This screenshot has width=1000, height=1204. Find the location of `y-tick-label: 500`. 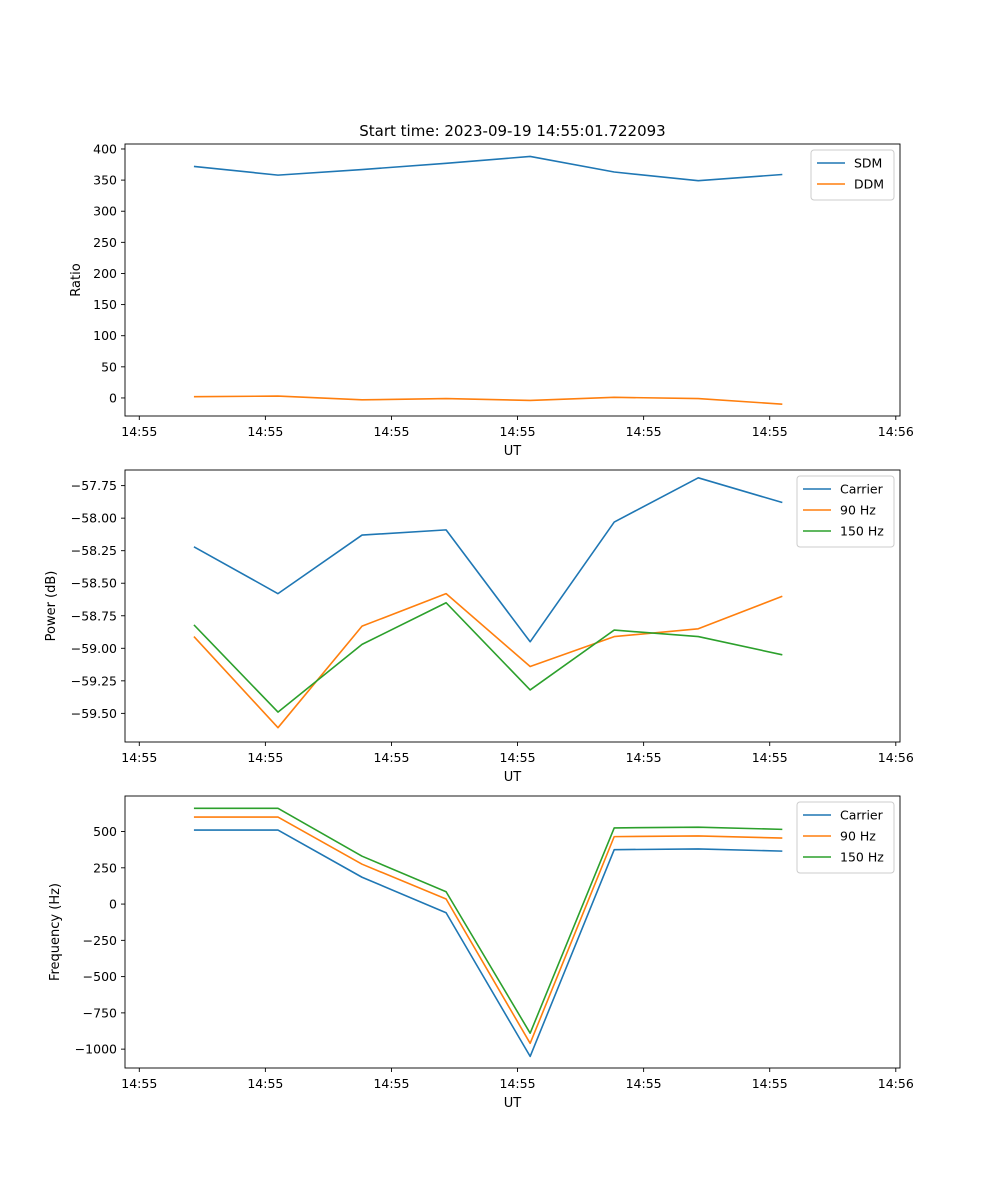

y-tick-label: 500 is located at coordinates (105, 831).